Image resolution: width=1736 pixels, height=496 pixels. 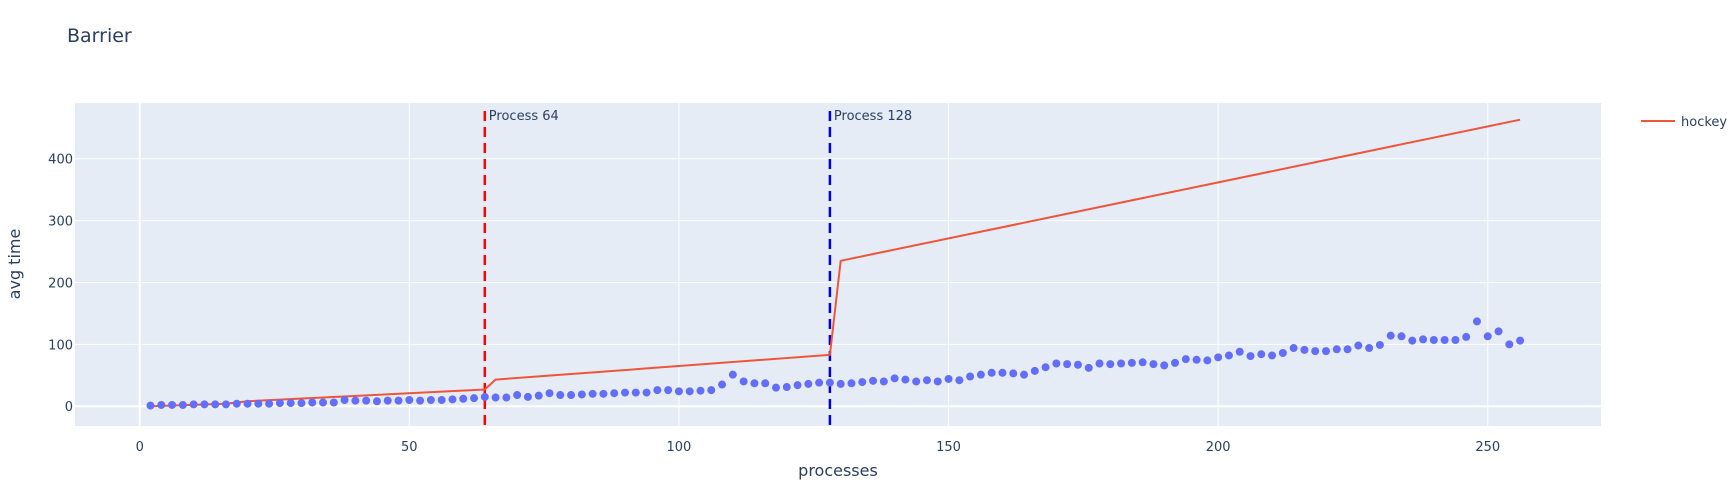 What do you see at coordinates (69, 407) in the screenshot?
I see `y-tick-label: 0` at bounding box center [69, 407].